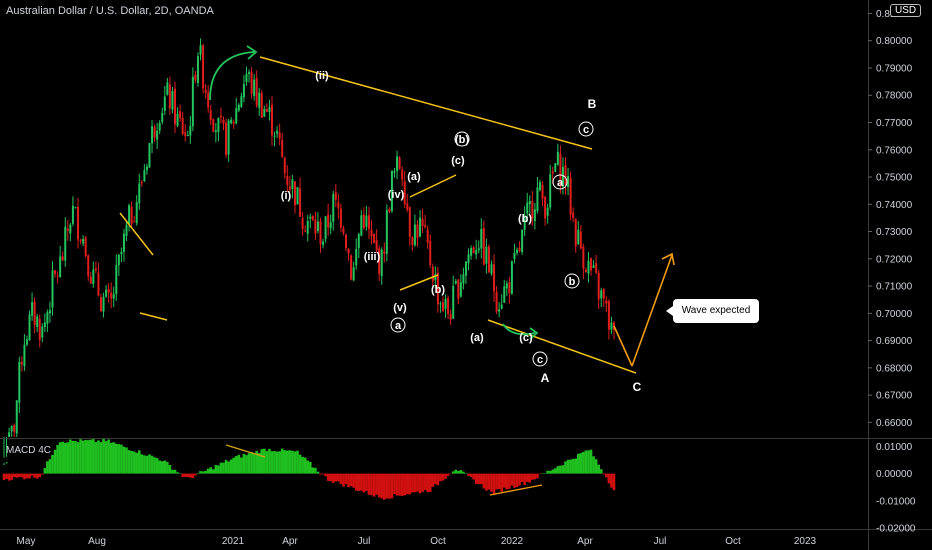  I want to click on time-tick-label: Jul, so click(364, 541).